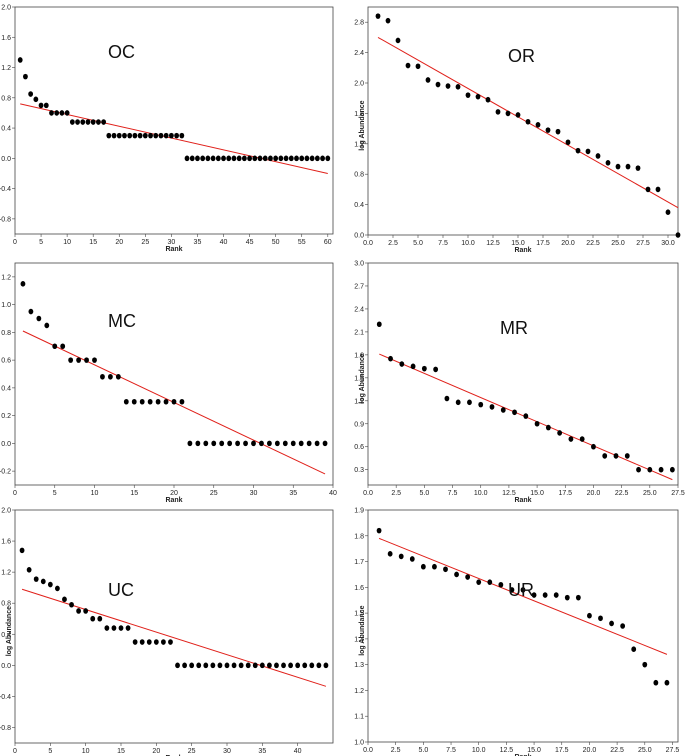 The width and height of the screenshot is (685, 756). What do you see at coordinates (328, 242) in the screenshot?
I see `x-tick-label: 60` at bounding box center [328, 242].